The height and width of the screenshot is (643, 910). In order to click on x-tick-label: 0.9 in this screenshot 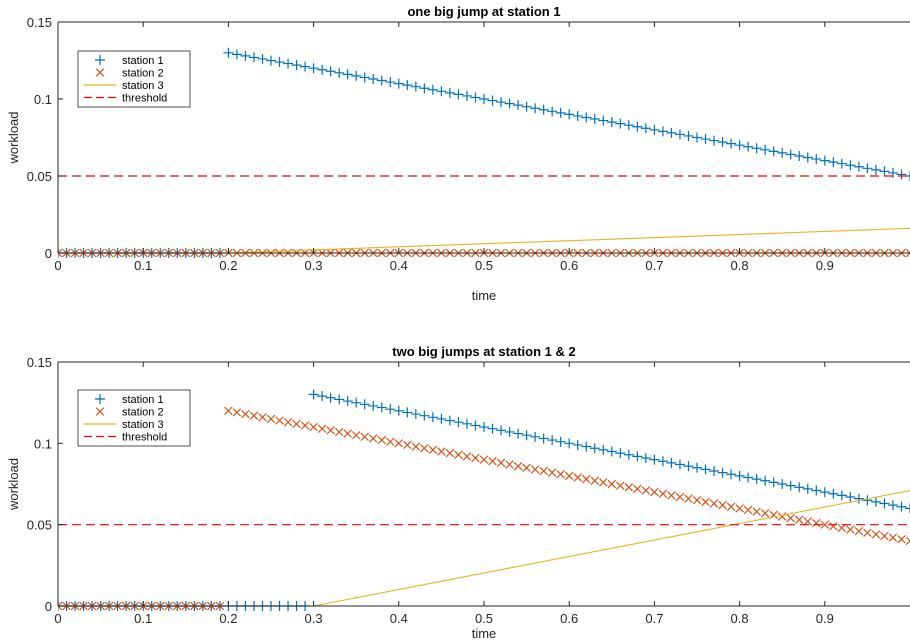, I will do `click(825, 618)`.